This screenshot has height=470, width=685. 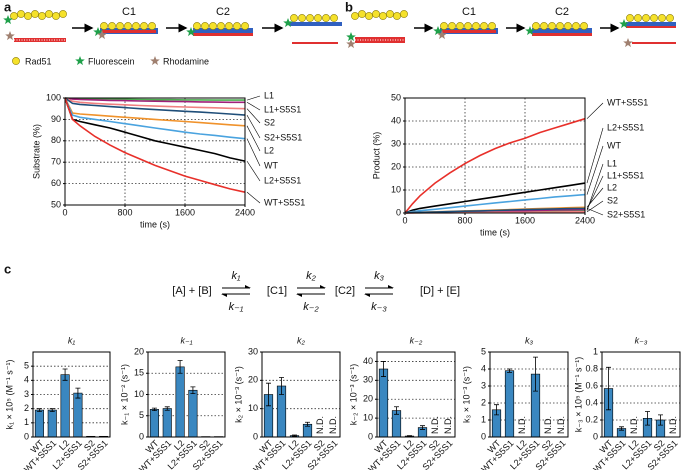 What do you see at coordinates (191, 291) in the screenshot?
I see `species: [A] + [B]` at bounding box center [191, 291].